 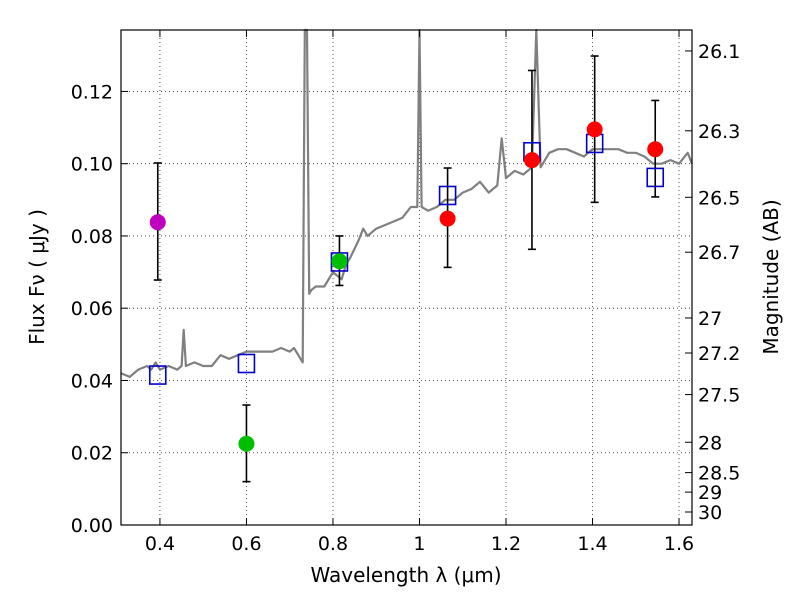 I want to click on x-tick-label: 0.4, so click(x=160, y=544).